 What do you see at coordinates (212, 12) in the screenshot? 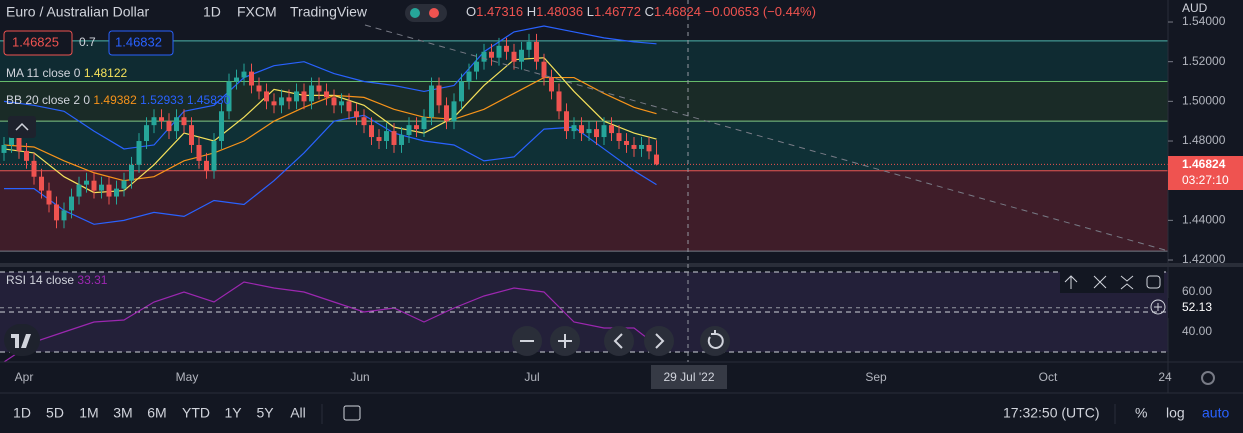
I see `interval: 1D` at bounding box center [212, 12].